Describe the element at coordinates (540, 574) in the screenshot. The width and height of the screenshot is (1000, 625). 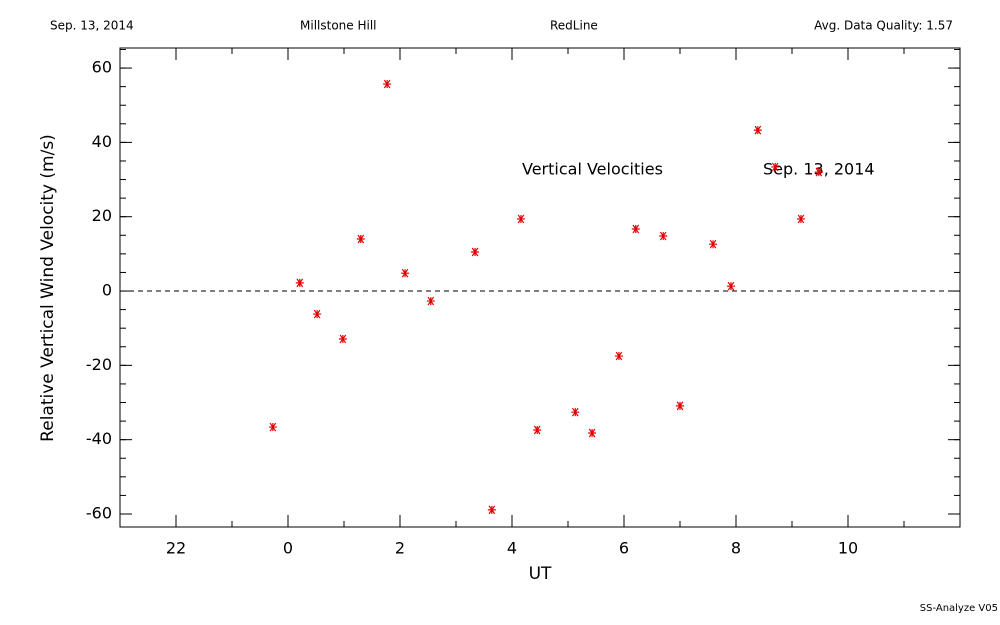
I see `x-axis-label: UT` at that location.